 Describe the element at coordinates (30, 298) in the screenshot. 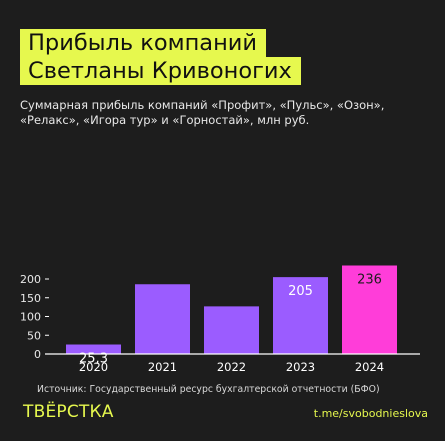

I see `y-tick-label: 150` at that location.